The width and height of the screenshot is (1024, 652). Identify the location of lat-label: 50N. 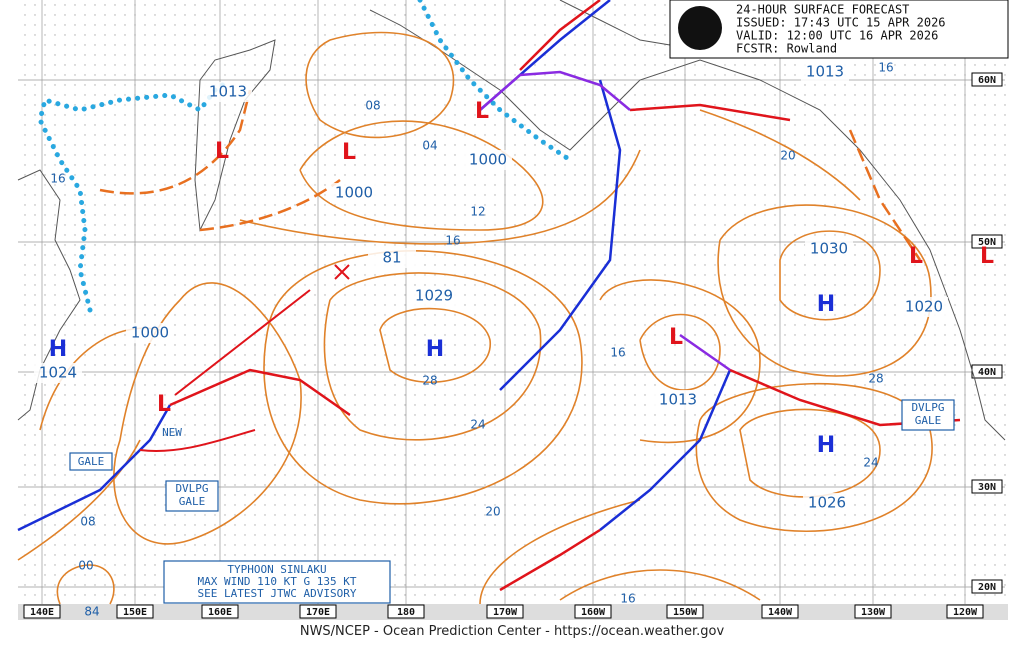
(987, 242).